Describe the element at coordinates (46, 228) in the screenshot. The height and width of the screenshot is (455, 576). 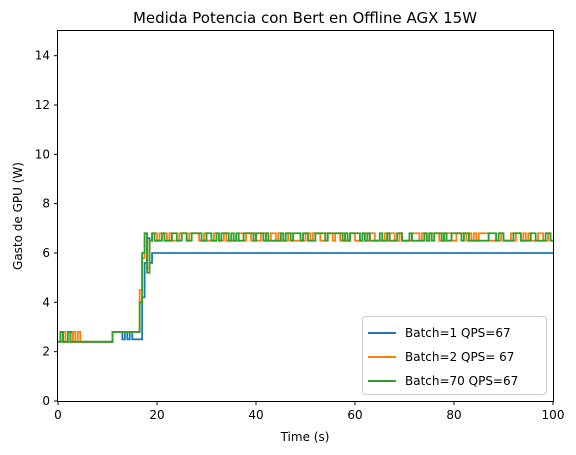
I see `y-axis-ticks: 0 2 4 6 8 10 12 14` at that location.